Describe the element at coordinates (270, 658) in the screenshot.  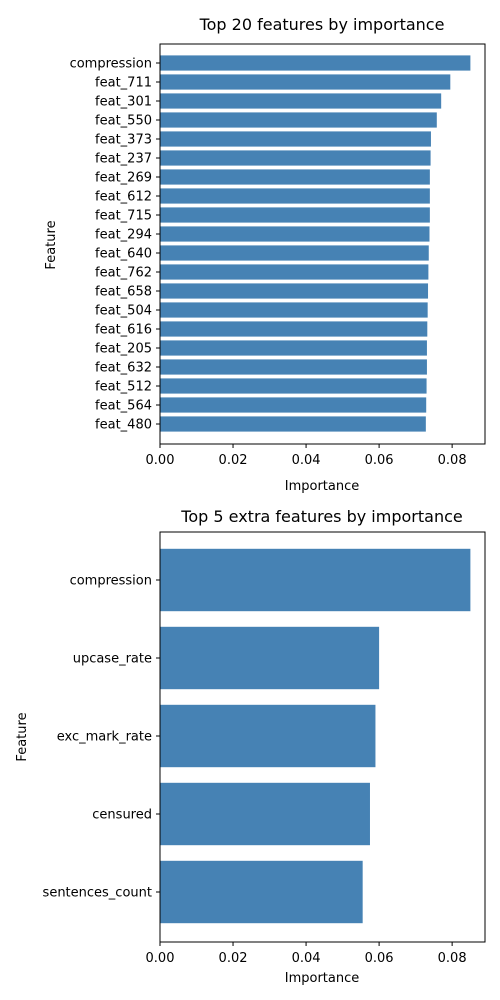
I see `bar-upcase_rate` at that location.